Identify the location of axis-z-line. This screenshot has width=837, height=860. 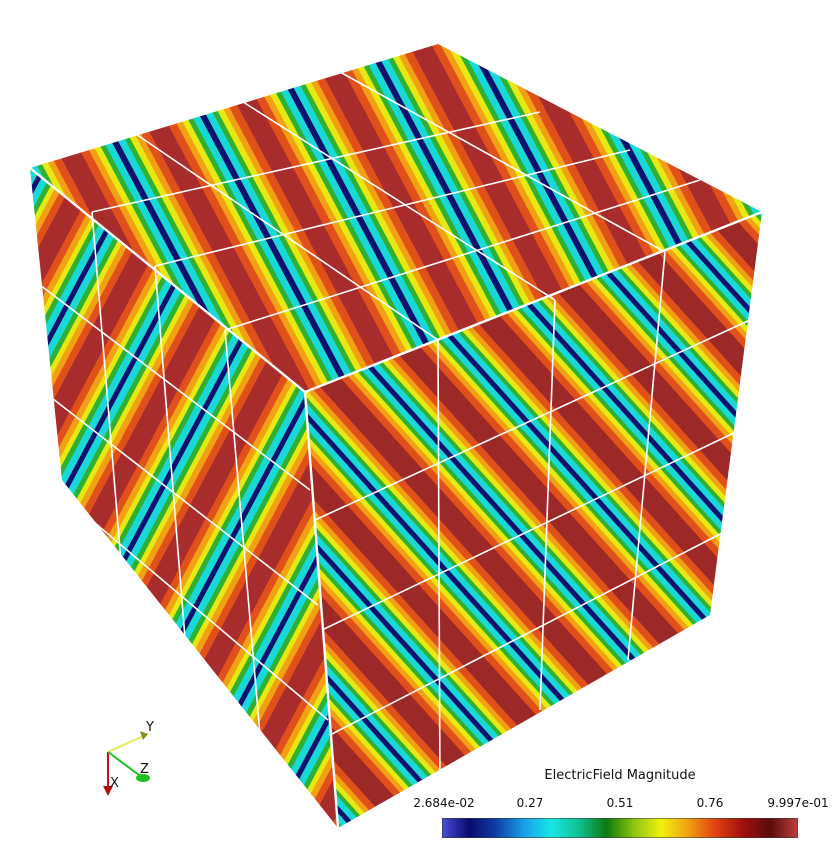
(125, 765).